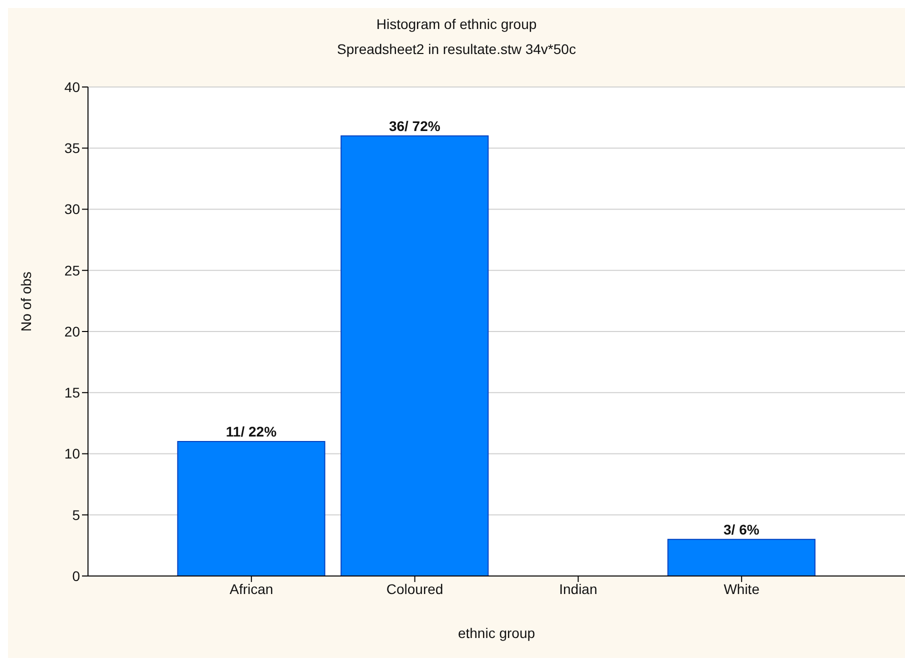 The height and width of the screenshot is (668, 905). What do you see at coordinates (252, 588) in the screenshot?
I see `x-tick-label: African` at bounding box center [252, 588].